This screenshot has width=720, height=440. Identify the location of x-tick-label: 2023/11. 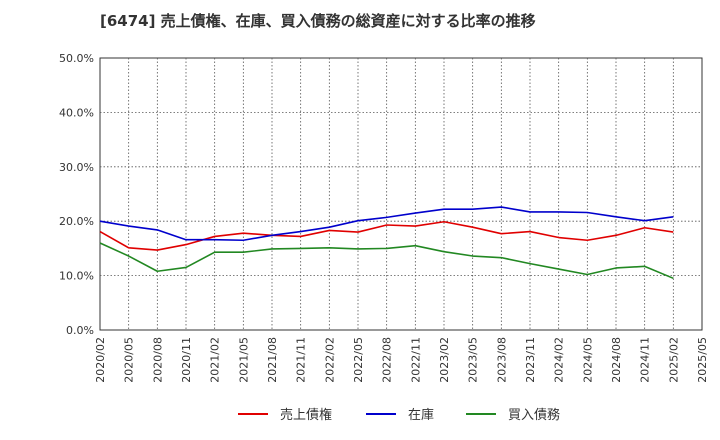
(530, 360).